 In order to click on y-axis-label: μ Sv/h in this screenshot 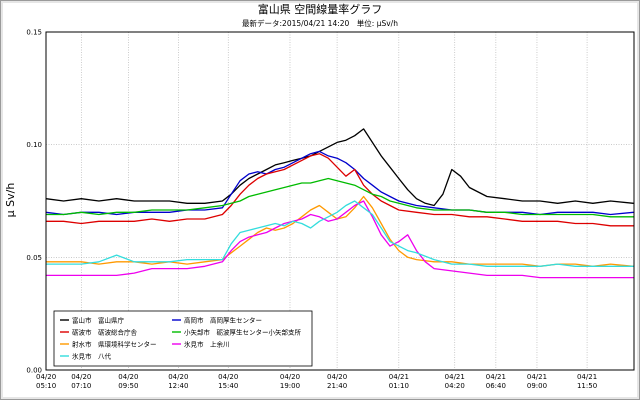, I will do `click(10, 200)`.